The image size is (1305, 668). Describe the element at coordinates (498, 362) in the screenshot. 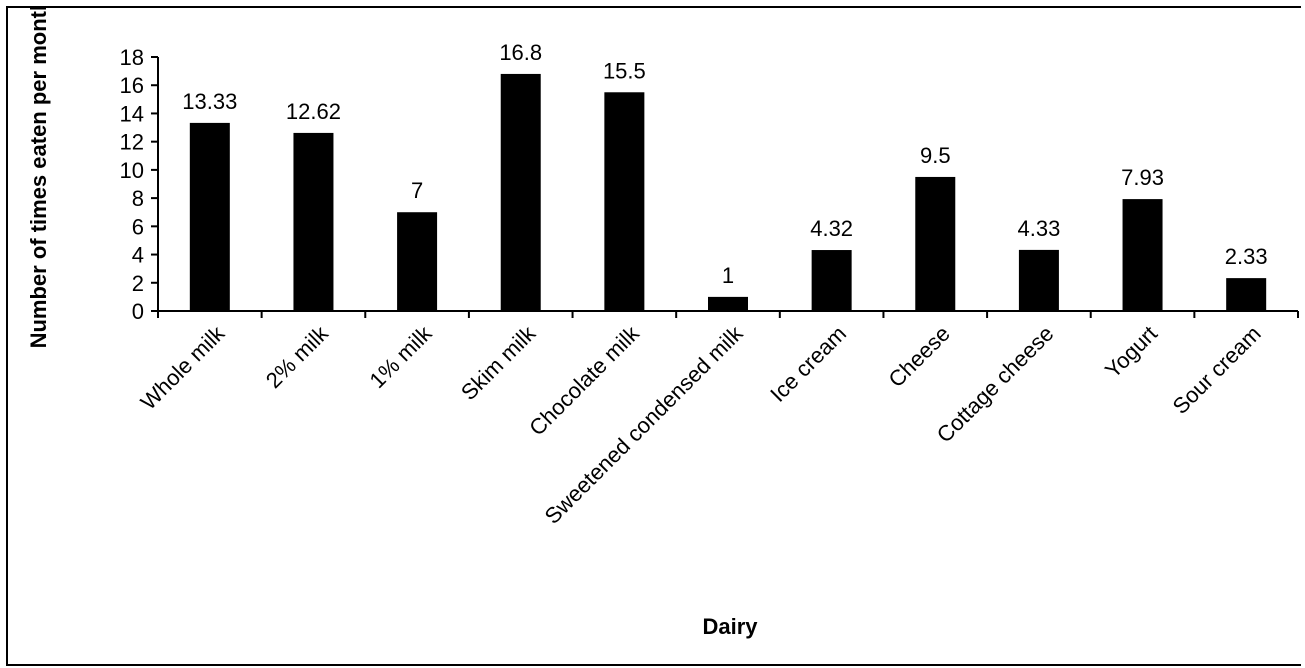

I see `category-label: Skim milk` at that location.